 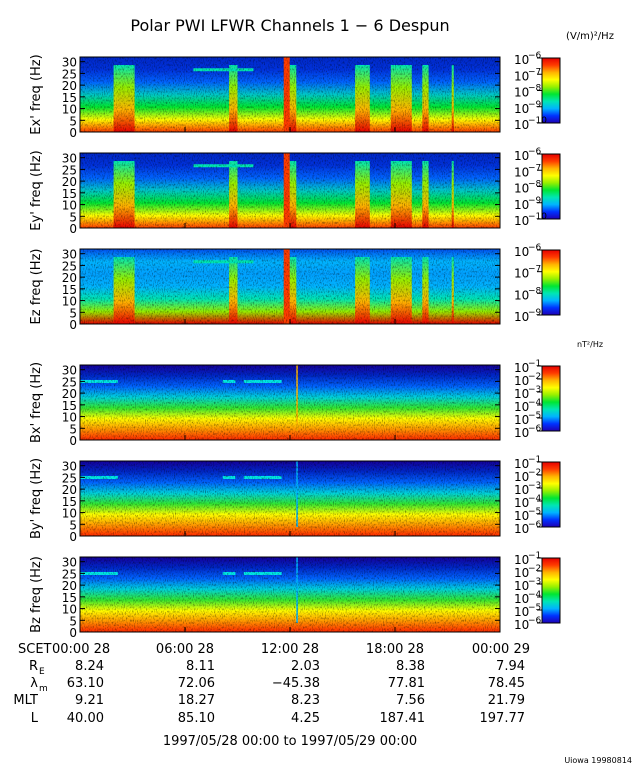 I want to click on x-time-label: 18:00 28, so click(x=395, y=649).